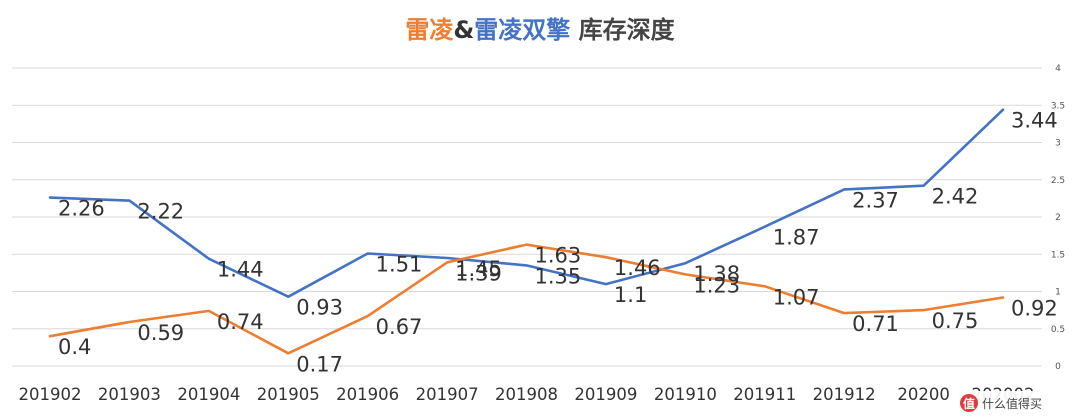  What do you see at coordinates (637, 268) in the screenshot?
I see `data-label: 1.46` at bounding box center [637, 268].